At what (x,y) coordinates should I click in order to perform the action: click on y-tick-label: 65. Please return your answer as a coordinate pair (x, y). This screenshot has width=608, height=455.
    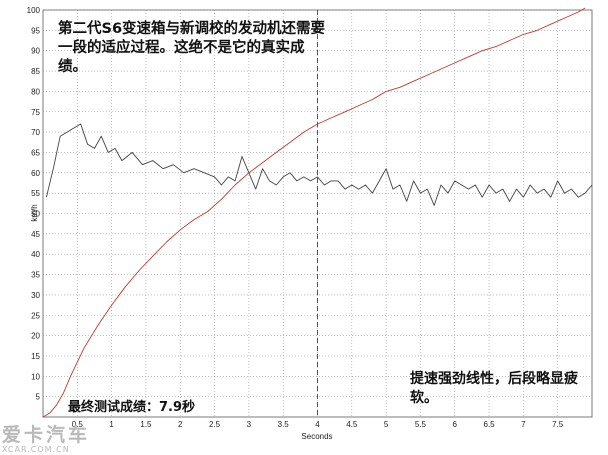
    Looking at the image, I should click on (35, 152).